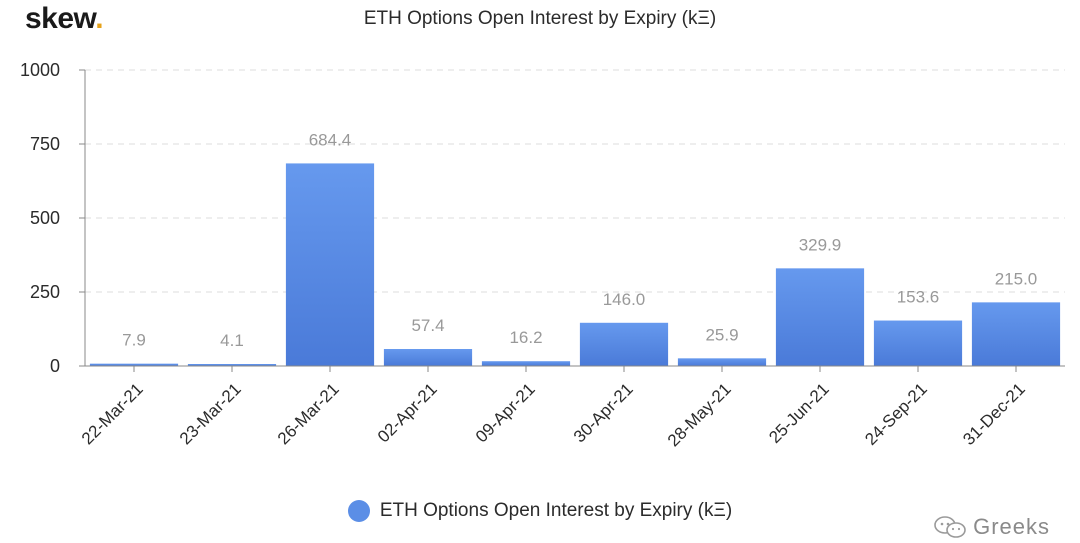  What do you see at coordinates (950, 527) in the screenshot?
I see `wechat-icon` at bounding box center [950, 527].